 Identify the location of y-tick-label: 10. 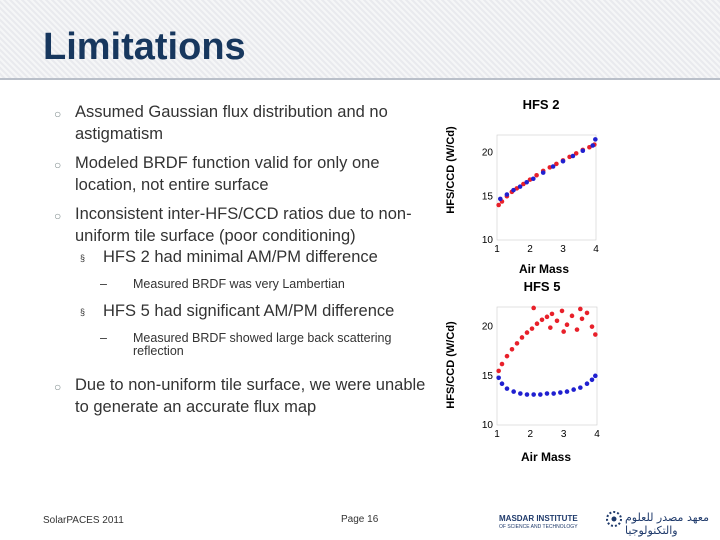
(488, 240).